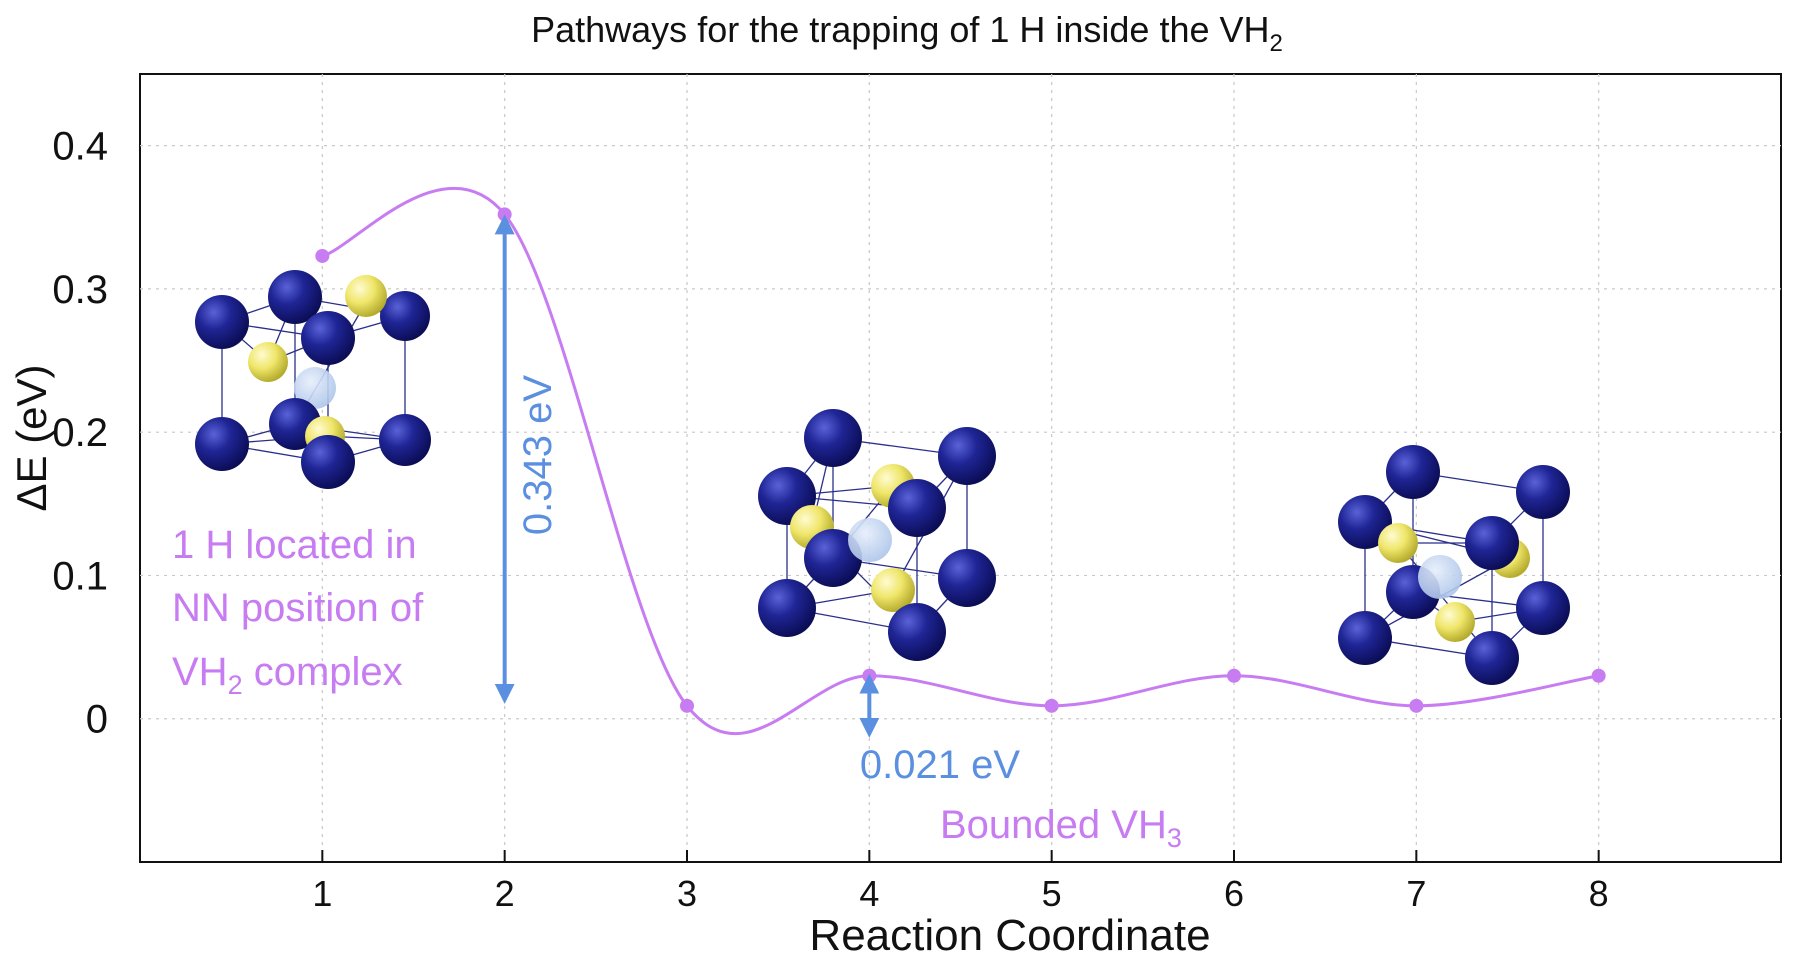 This screenshot has width=1815, height=958. What do you see at coordinates (940, 765) in the screenshot?
I see `barrier-label-small: 0.021 eV` at bounding box center [940, 765].